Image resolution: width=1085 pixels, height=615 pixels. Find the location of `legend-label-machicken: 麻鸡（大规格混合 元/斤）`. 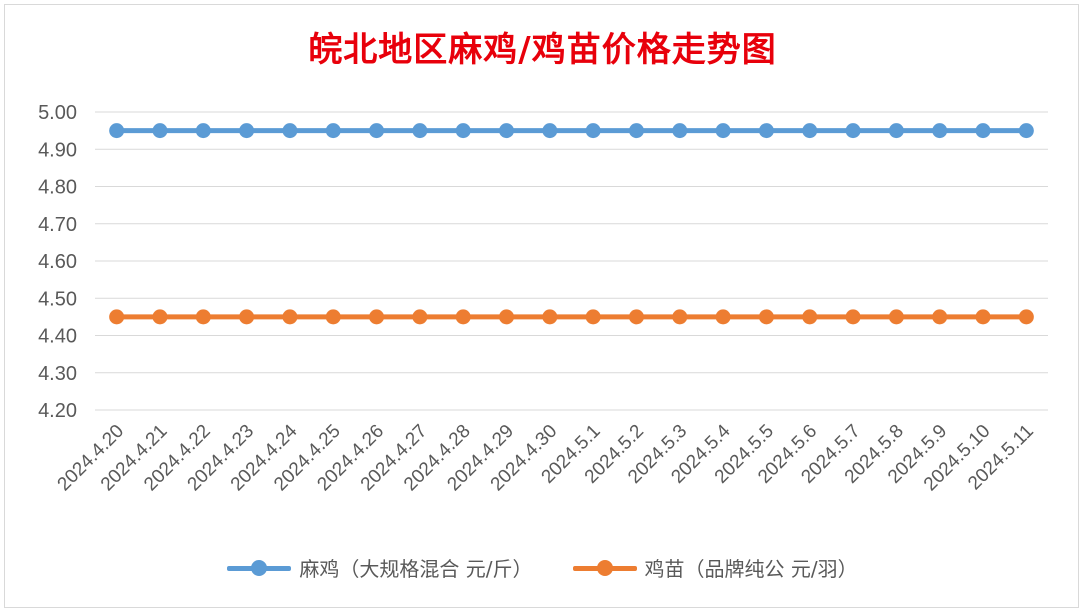

legend-label-machicken: 麻鸡（大规格混合 元/斤） is located at coordinates (416, 569).